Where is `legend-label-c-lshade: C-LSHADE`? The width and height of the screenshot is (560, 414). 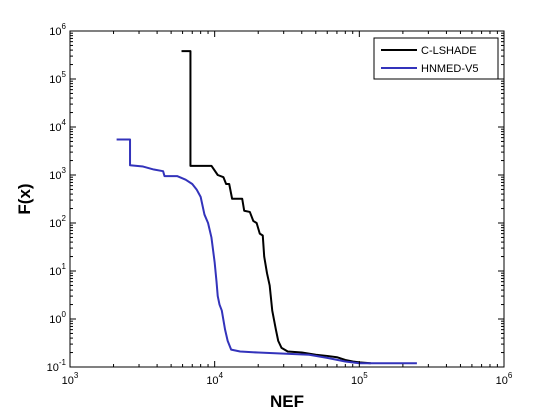 legend-label-c-lshade: C-LSHADE is located at coordinates (449, 51).